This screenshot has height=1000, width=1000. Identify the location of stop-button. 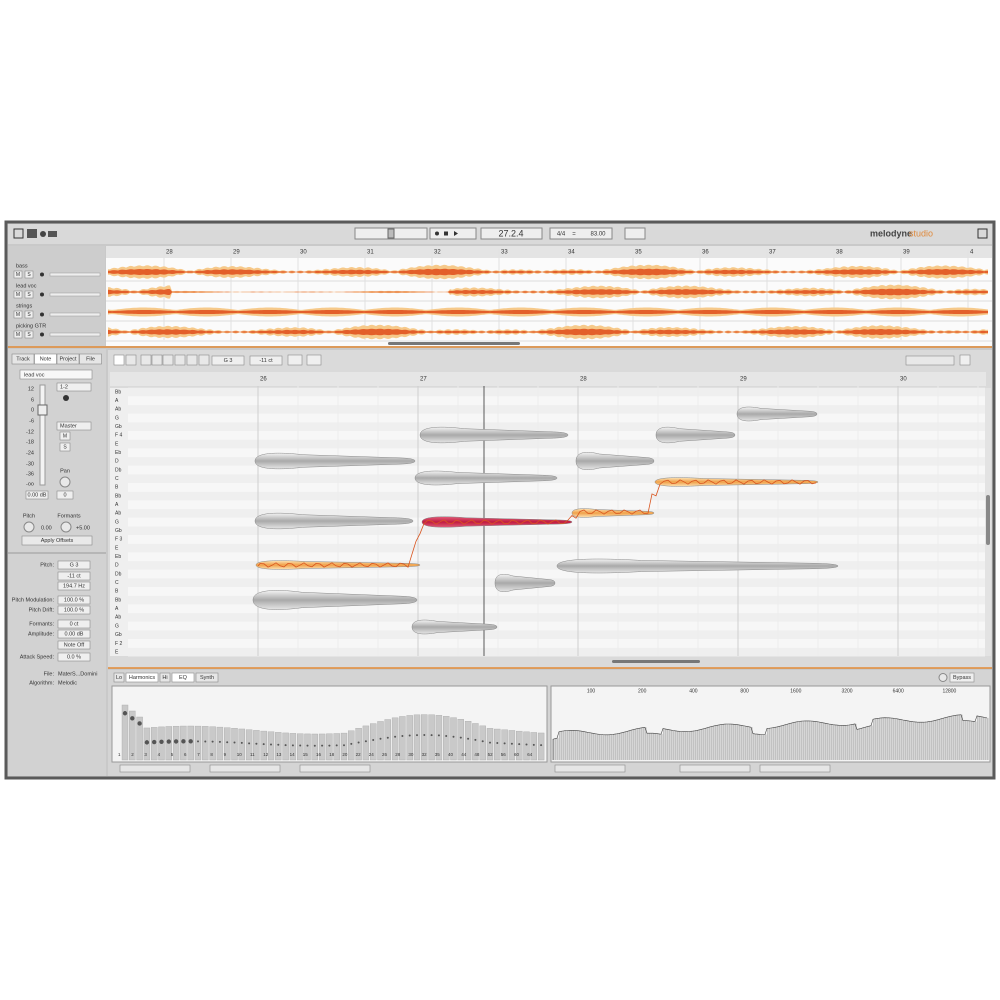
(446, 233).